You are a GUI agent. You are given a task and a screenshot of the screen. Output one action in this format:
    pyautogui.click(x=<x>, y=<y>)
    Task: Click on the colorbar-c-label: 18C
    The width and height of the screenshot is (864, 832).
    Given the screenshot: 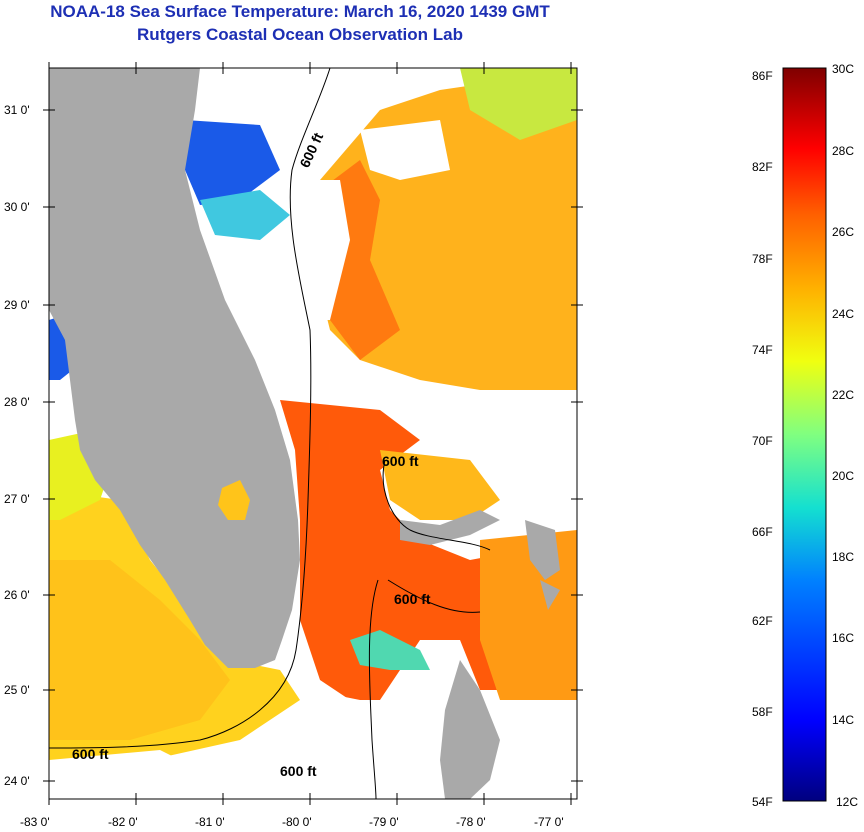 What is the action you would take?
    pyautogui.click(x=843, y=557)
    